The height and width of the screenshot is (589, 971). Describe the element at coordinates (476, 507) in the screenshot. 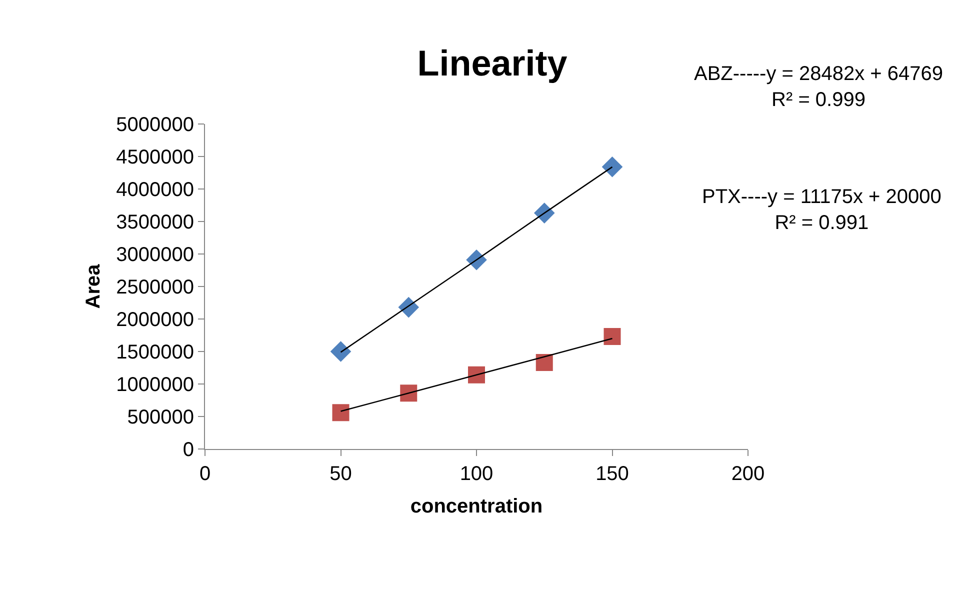

I see `x-axis-title: concentration` at that location.